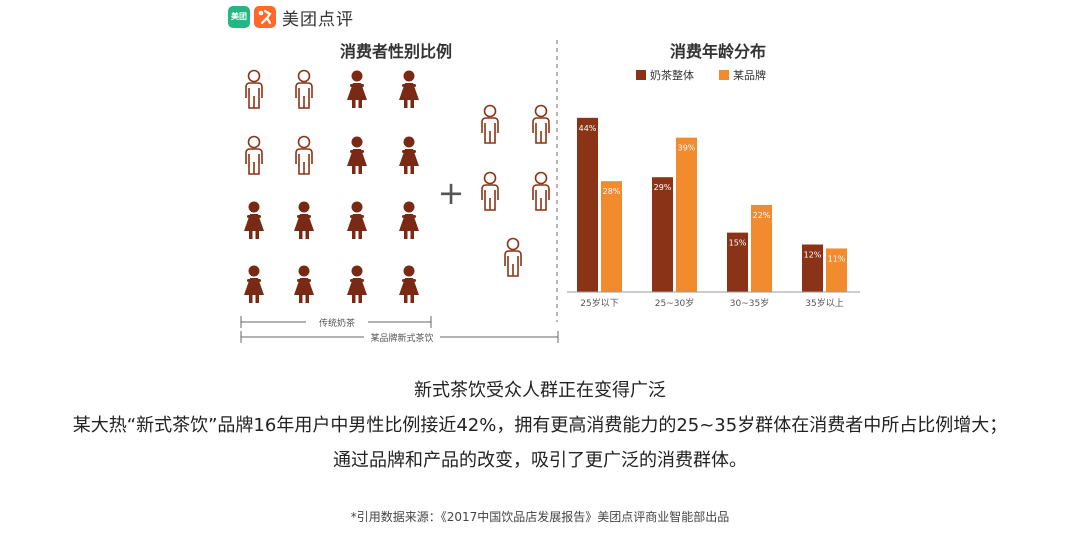  What do you see at coordinates (588, 128) in the screenshot?
I see `bar-value-label: 44%` at bounding box center [588, 128].